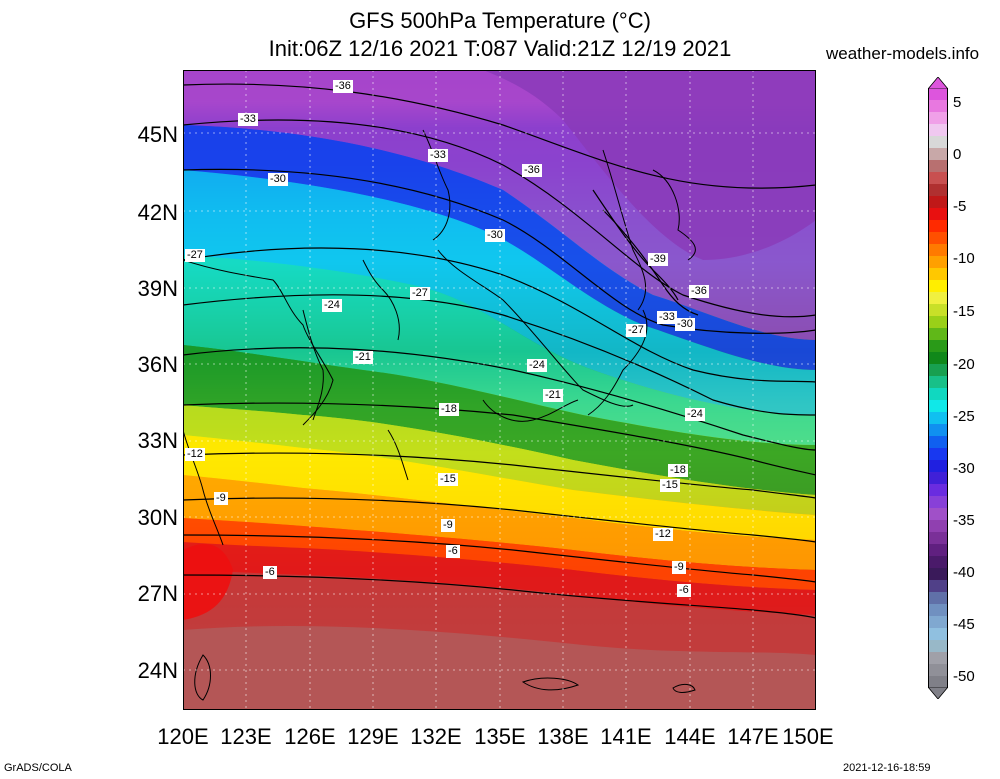 The height and width of the screenshot is (779, 1000). Describe the element at coordinates (964, 572) in the screenshot. I see `colorbar-label: -40` at that location.